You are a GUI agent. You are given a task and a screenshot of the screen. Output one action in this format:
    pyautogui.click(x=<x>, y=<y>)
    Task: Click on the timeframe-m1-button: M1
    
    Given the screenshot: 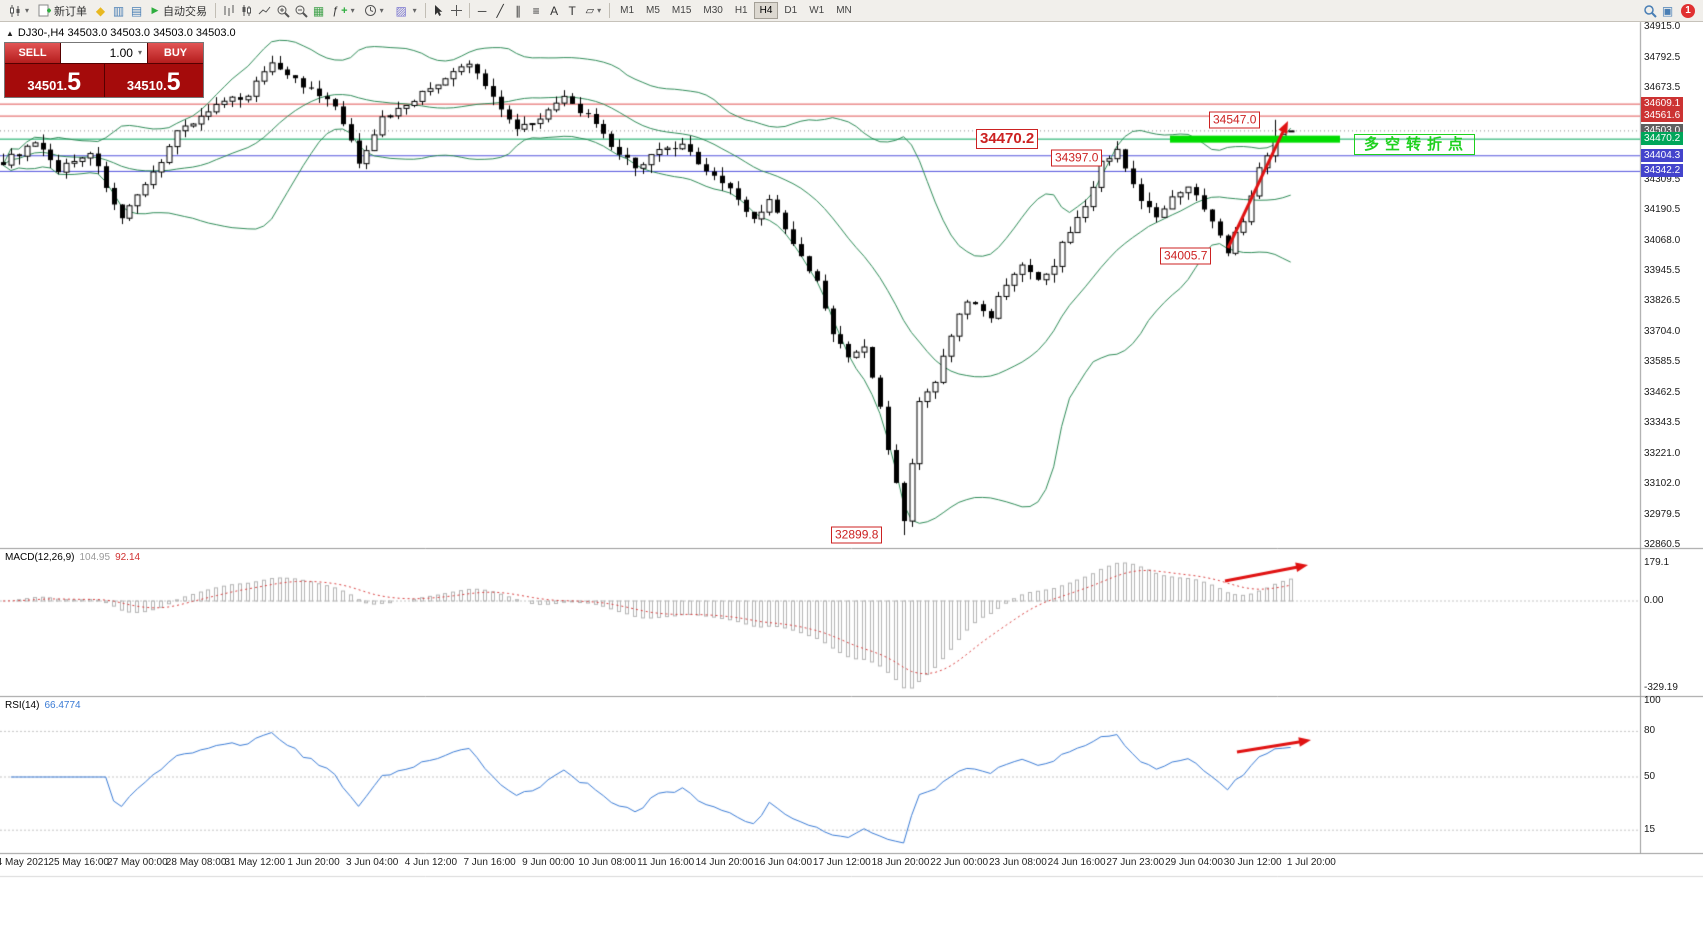 What is the action you would take?
    pyautogui.click(x=627, y=10)
    